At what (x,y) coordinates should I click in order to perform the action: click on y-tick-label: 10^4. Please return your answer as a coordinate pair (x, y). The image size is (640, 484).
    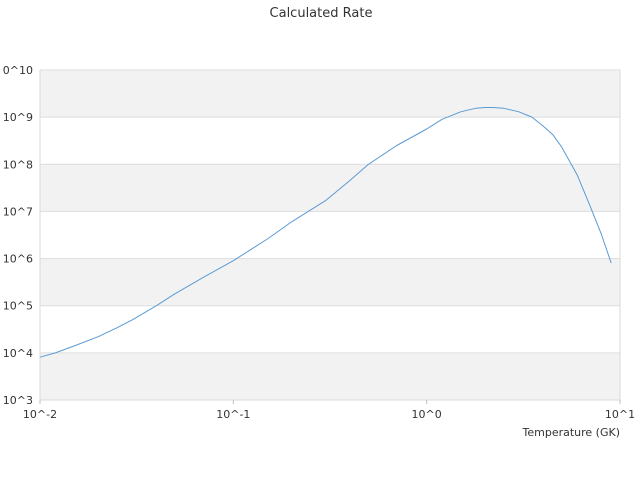
    Looking at the image, I should click on (18, 353).